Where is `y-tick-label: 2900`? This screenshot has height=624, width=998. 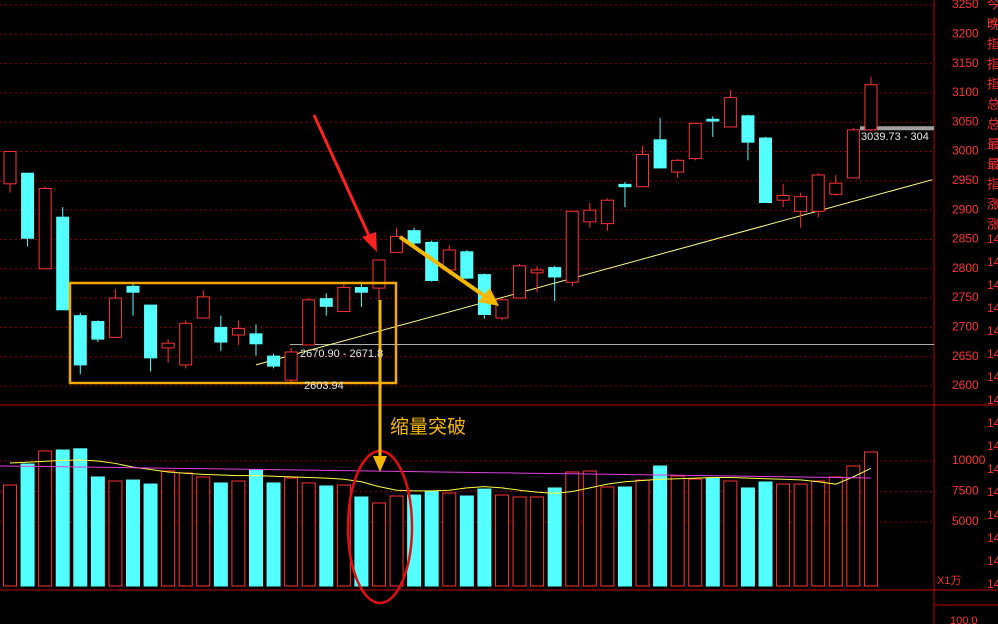
y-tick-label: 2900 is located at coordinates (965, 209).